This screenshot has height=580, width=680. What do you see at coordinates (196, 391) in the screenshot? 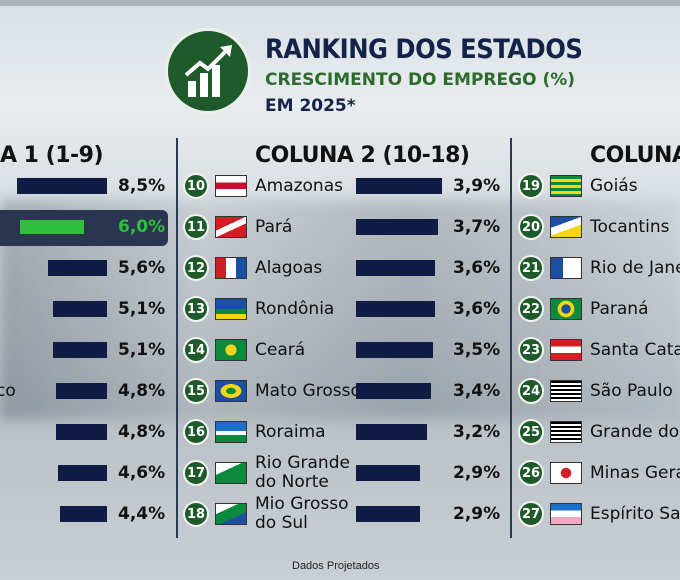
I see `rank-badge: 15` at bounding box center [196, 391].